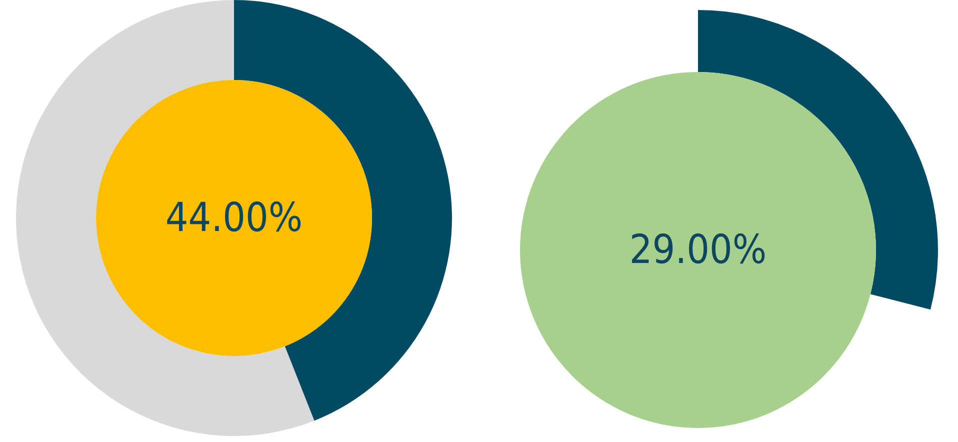 This screenshot has height=442, width=958. What do you see at coordinates (234, 218) in the screenshot?
I see `text: 44.00%` at bounding box center [234, 218].